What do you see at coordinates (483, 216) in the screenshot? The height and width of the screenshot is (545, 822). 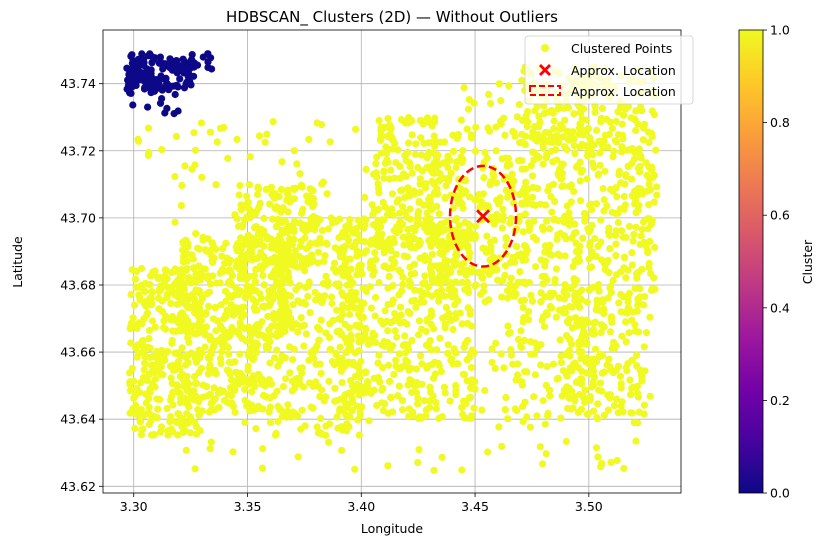 I see `location-ellipse` at bounding box center [483, 216].